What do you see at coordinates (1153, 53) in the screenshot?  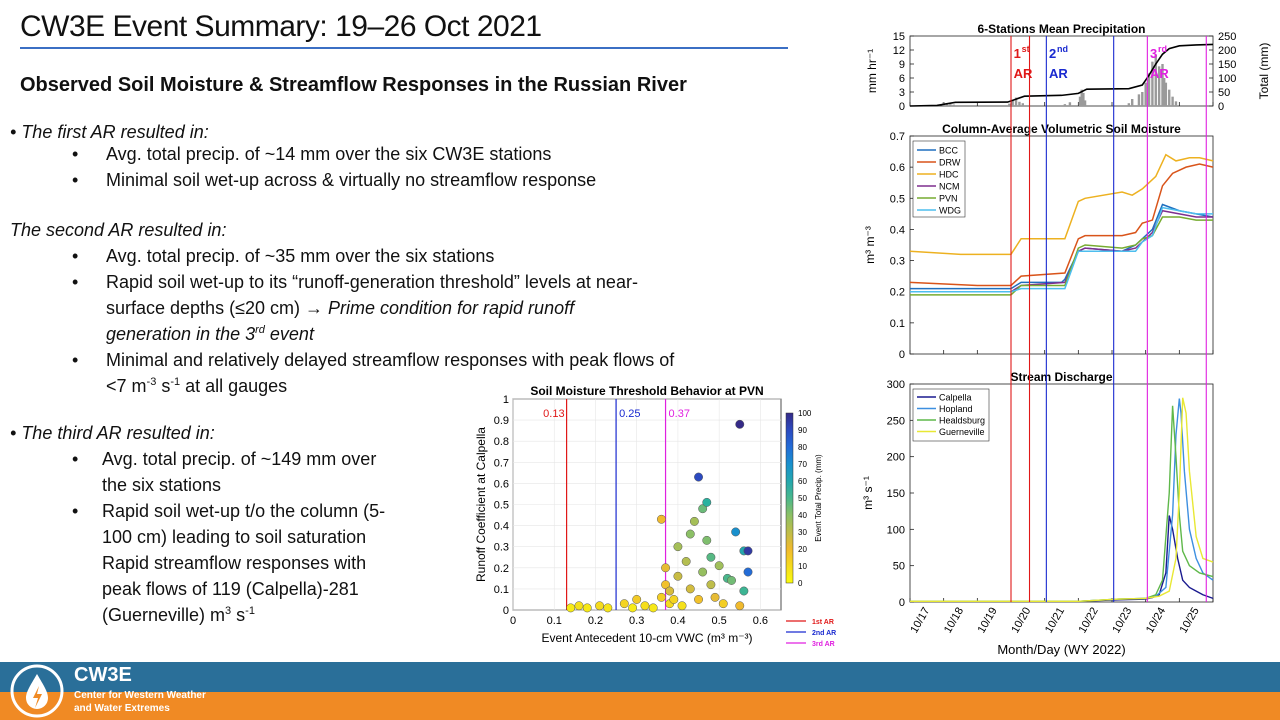 I see `ar-label-number: 3` at bounding box center [1153, 53].